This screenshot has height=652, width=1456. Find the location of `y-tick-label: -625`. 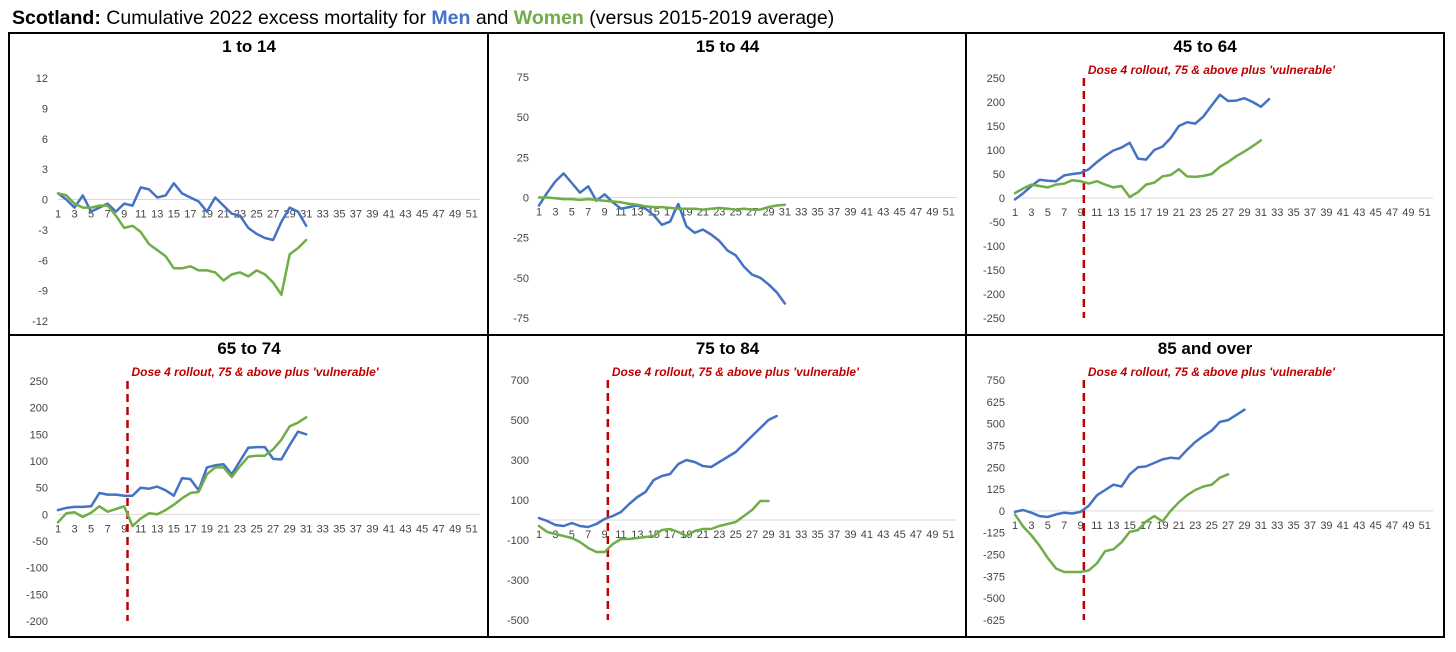

y-tick-label: -625 is located at coordinates (994, 621).